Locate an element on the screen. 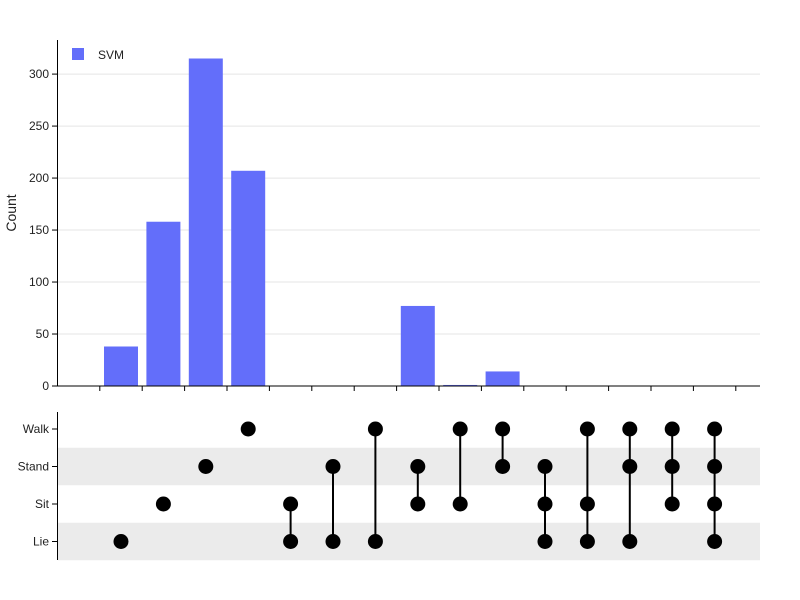 The image size is (800, 600). y-tick-label: 200 is located at coordinates (39, 178).